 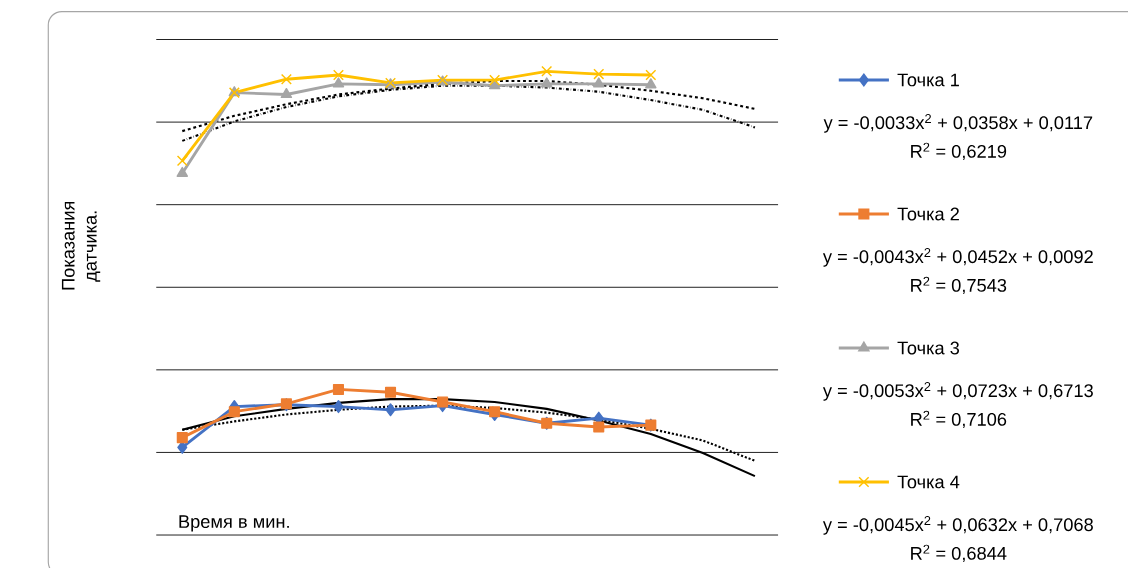 I want to click on text: y = -0,0045x$^{2}$ + 0,0632x + 0,7068, so click(x=957, y=525).